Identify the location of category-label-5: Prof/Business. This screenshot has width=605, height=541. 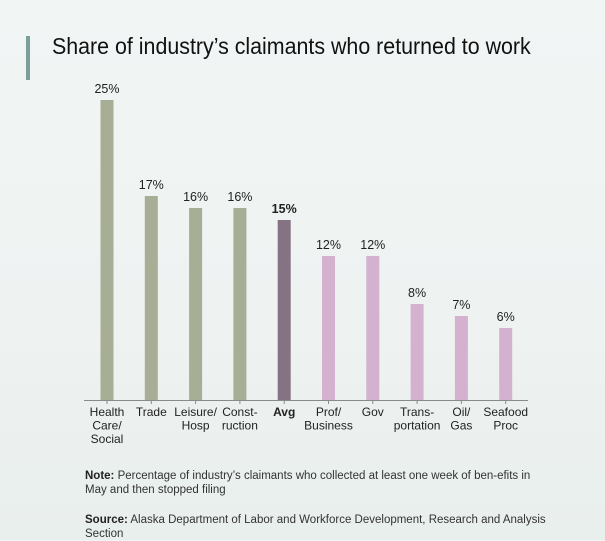
(328, 419).